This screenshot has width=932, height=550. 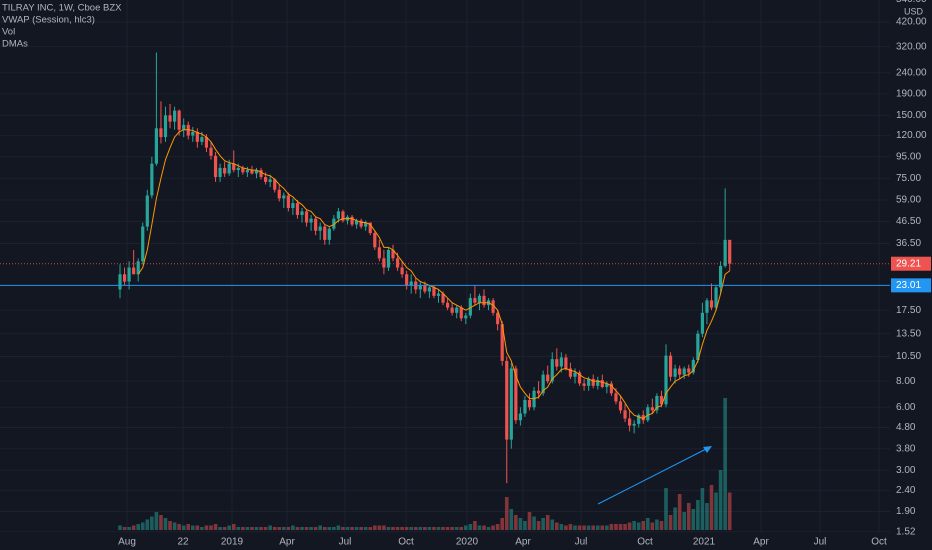 What do you see at coordinates (62, 8) in the screenshot?
I see `symbol-title: TILRAY INC, 1W, Cboe BZX` at bounding box center [62, 8].